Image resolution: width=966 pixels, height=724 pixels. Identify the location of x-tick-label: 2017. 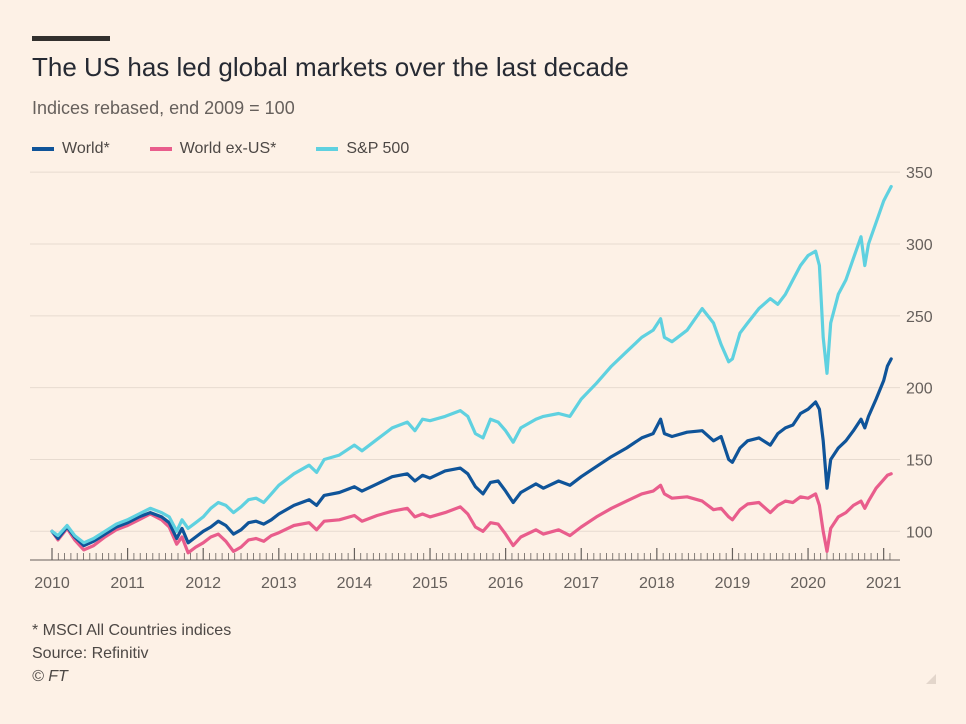
(581, 583).